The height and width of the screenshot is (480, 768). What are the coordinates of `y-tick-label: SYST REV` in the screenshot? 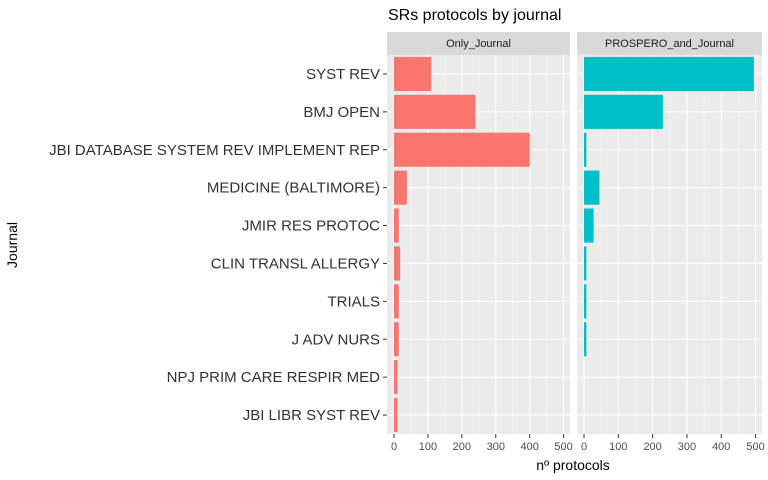 It's located at (343, 74).